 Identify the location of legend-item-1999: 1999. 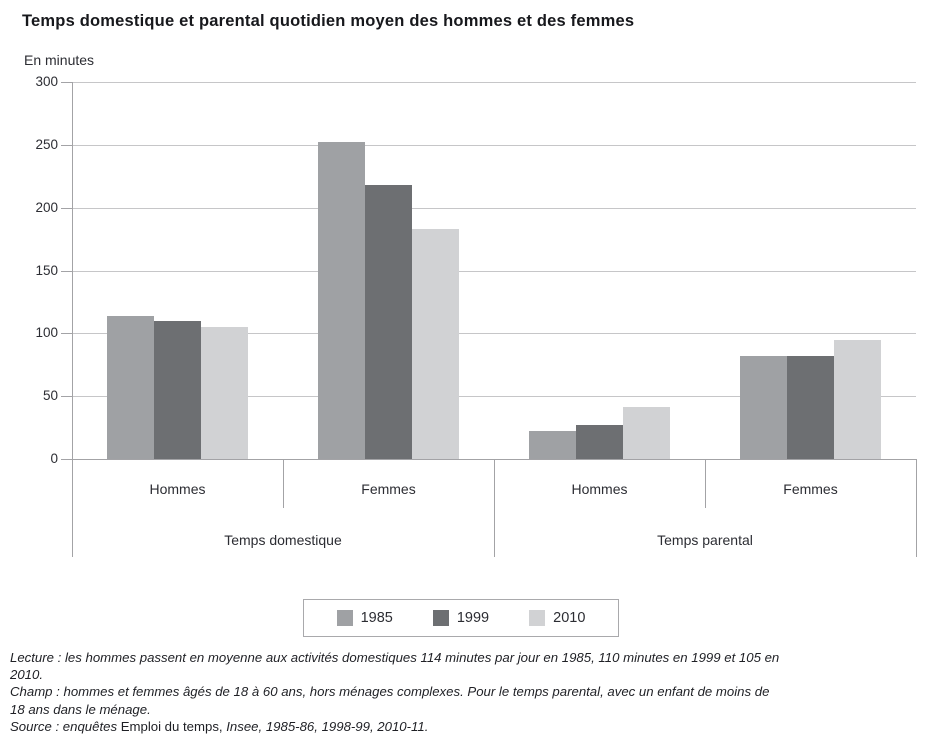
(461, 618).